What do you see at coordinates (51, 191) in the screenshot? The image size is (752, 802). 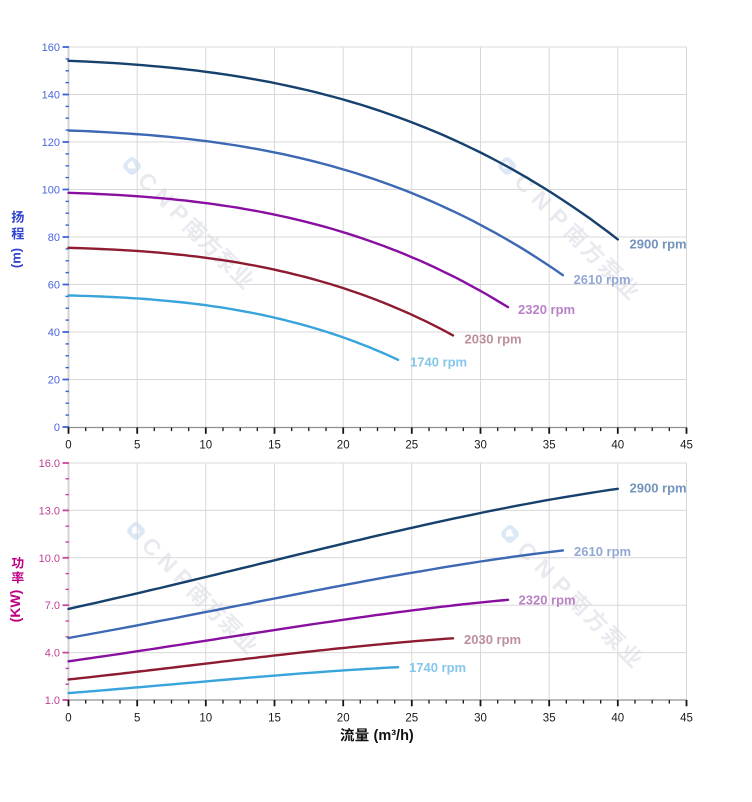 I see `svg-text: 100` at bounding box center [51, 191].